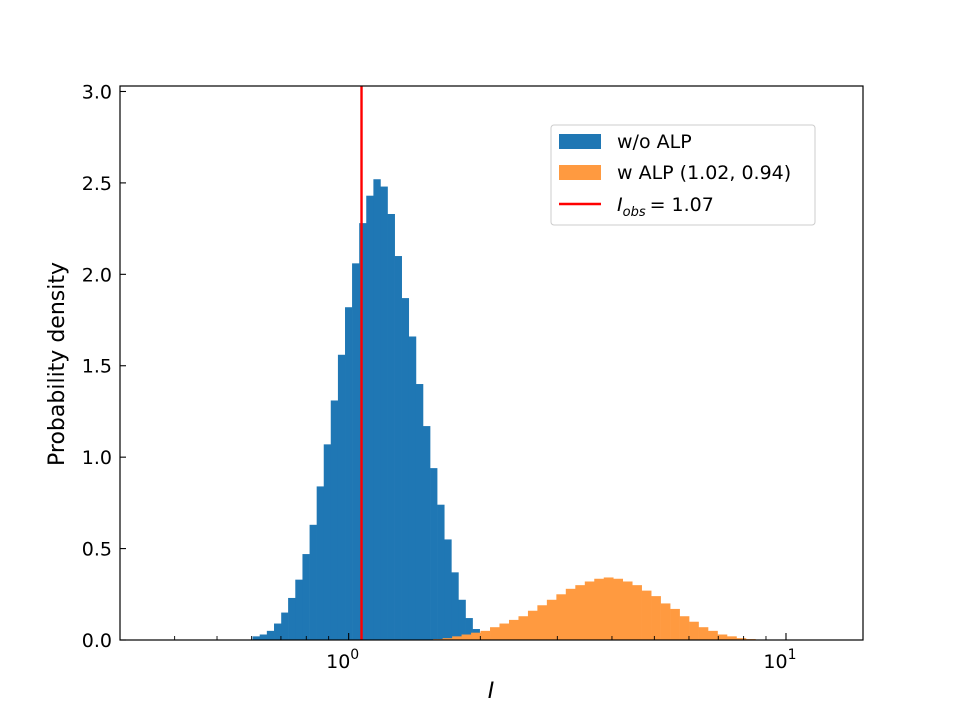 Image resolution: width=960 pixels, height=725 pixels. What do you see at coordinates (97, 458) in the screenshot?
I see `y-tick-label: 1.0` at bounding box center [97, 458].